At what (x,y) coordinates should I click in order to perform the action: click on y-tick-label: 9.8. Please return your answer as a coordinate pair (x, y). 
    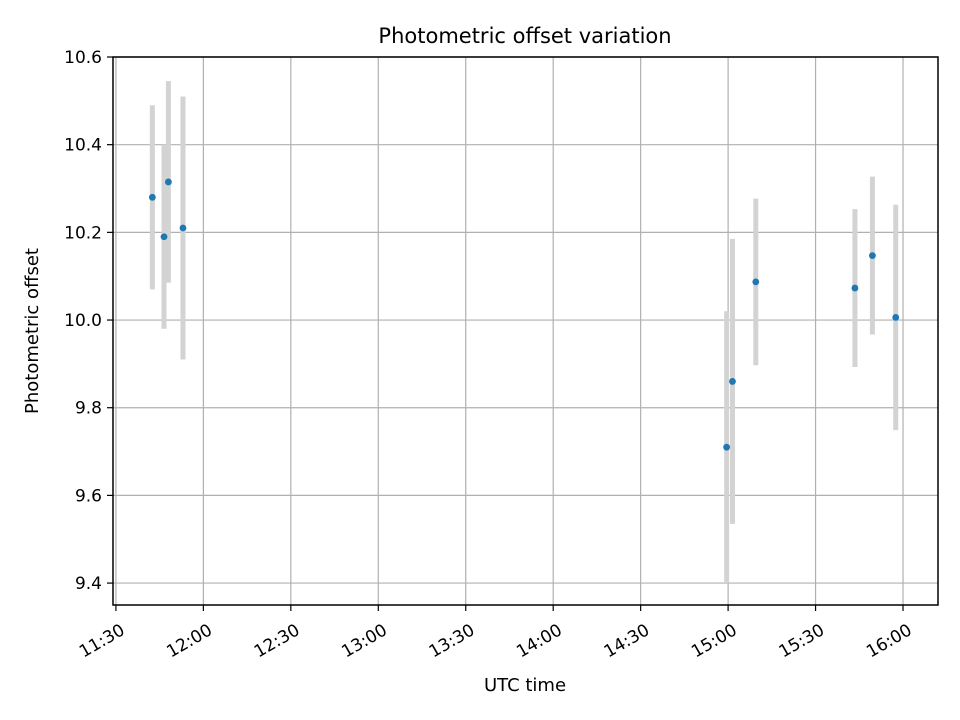
    Looking at the image, I should click on (88, 409).